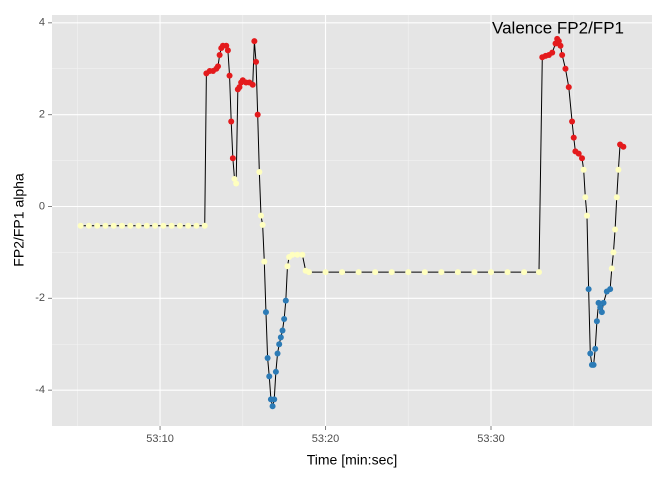 Image resolution: width=672 pixels, height=480 pixels. Describe the element at coordinates (19, 220) in the screenshot. I see `y-axis-label: FP2/FP1 alpha` at that location.